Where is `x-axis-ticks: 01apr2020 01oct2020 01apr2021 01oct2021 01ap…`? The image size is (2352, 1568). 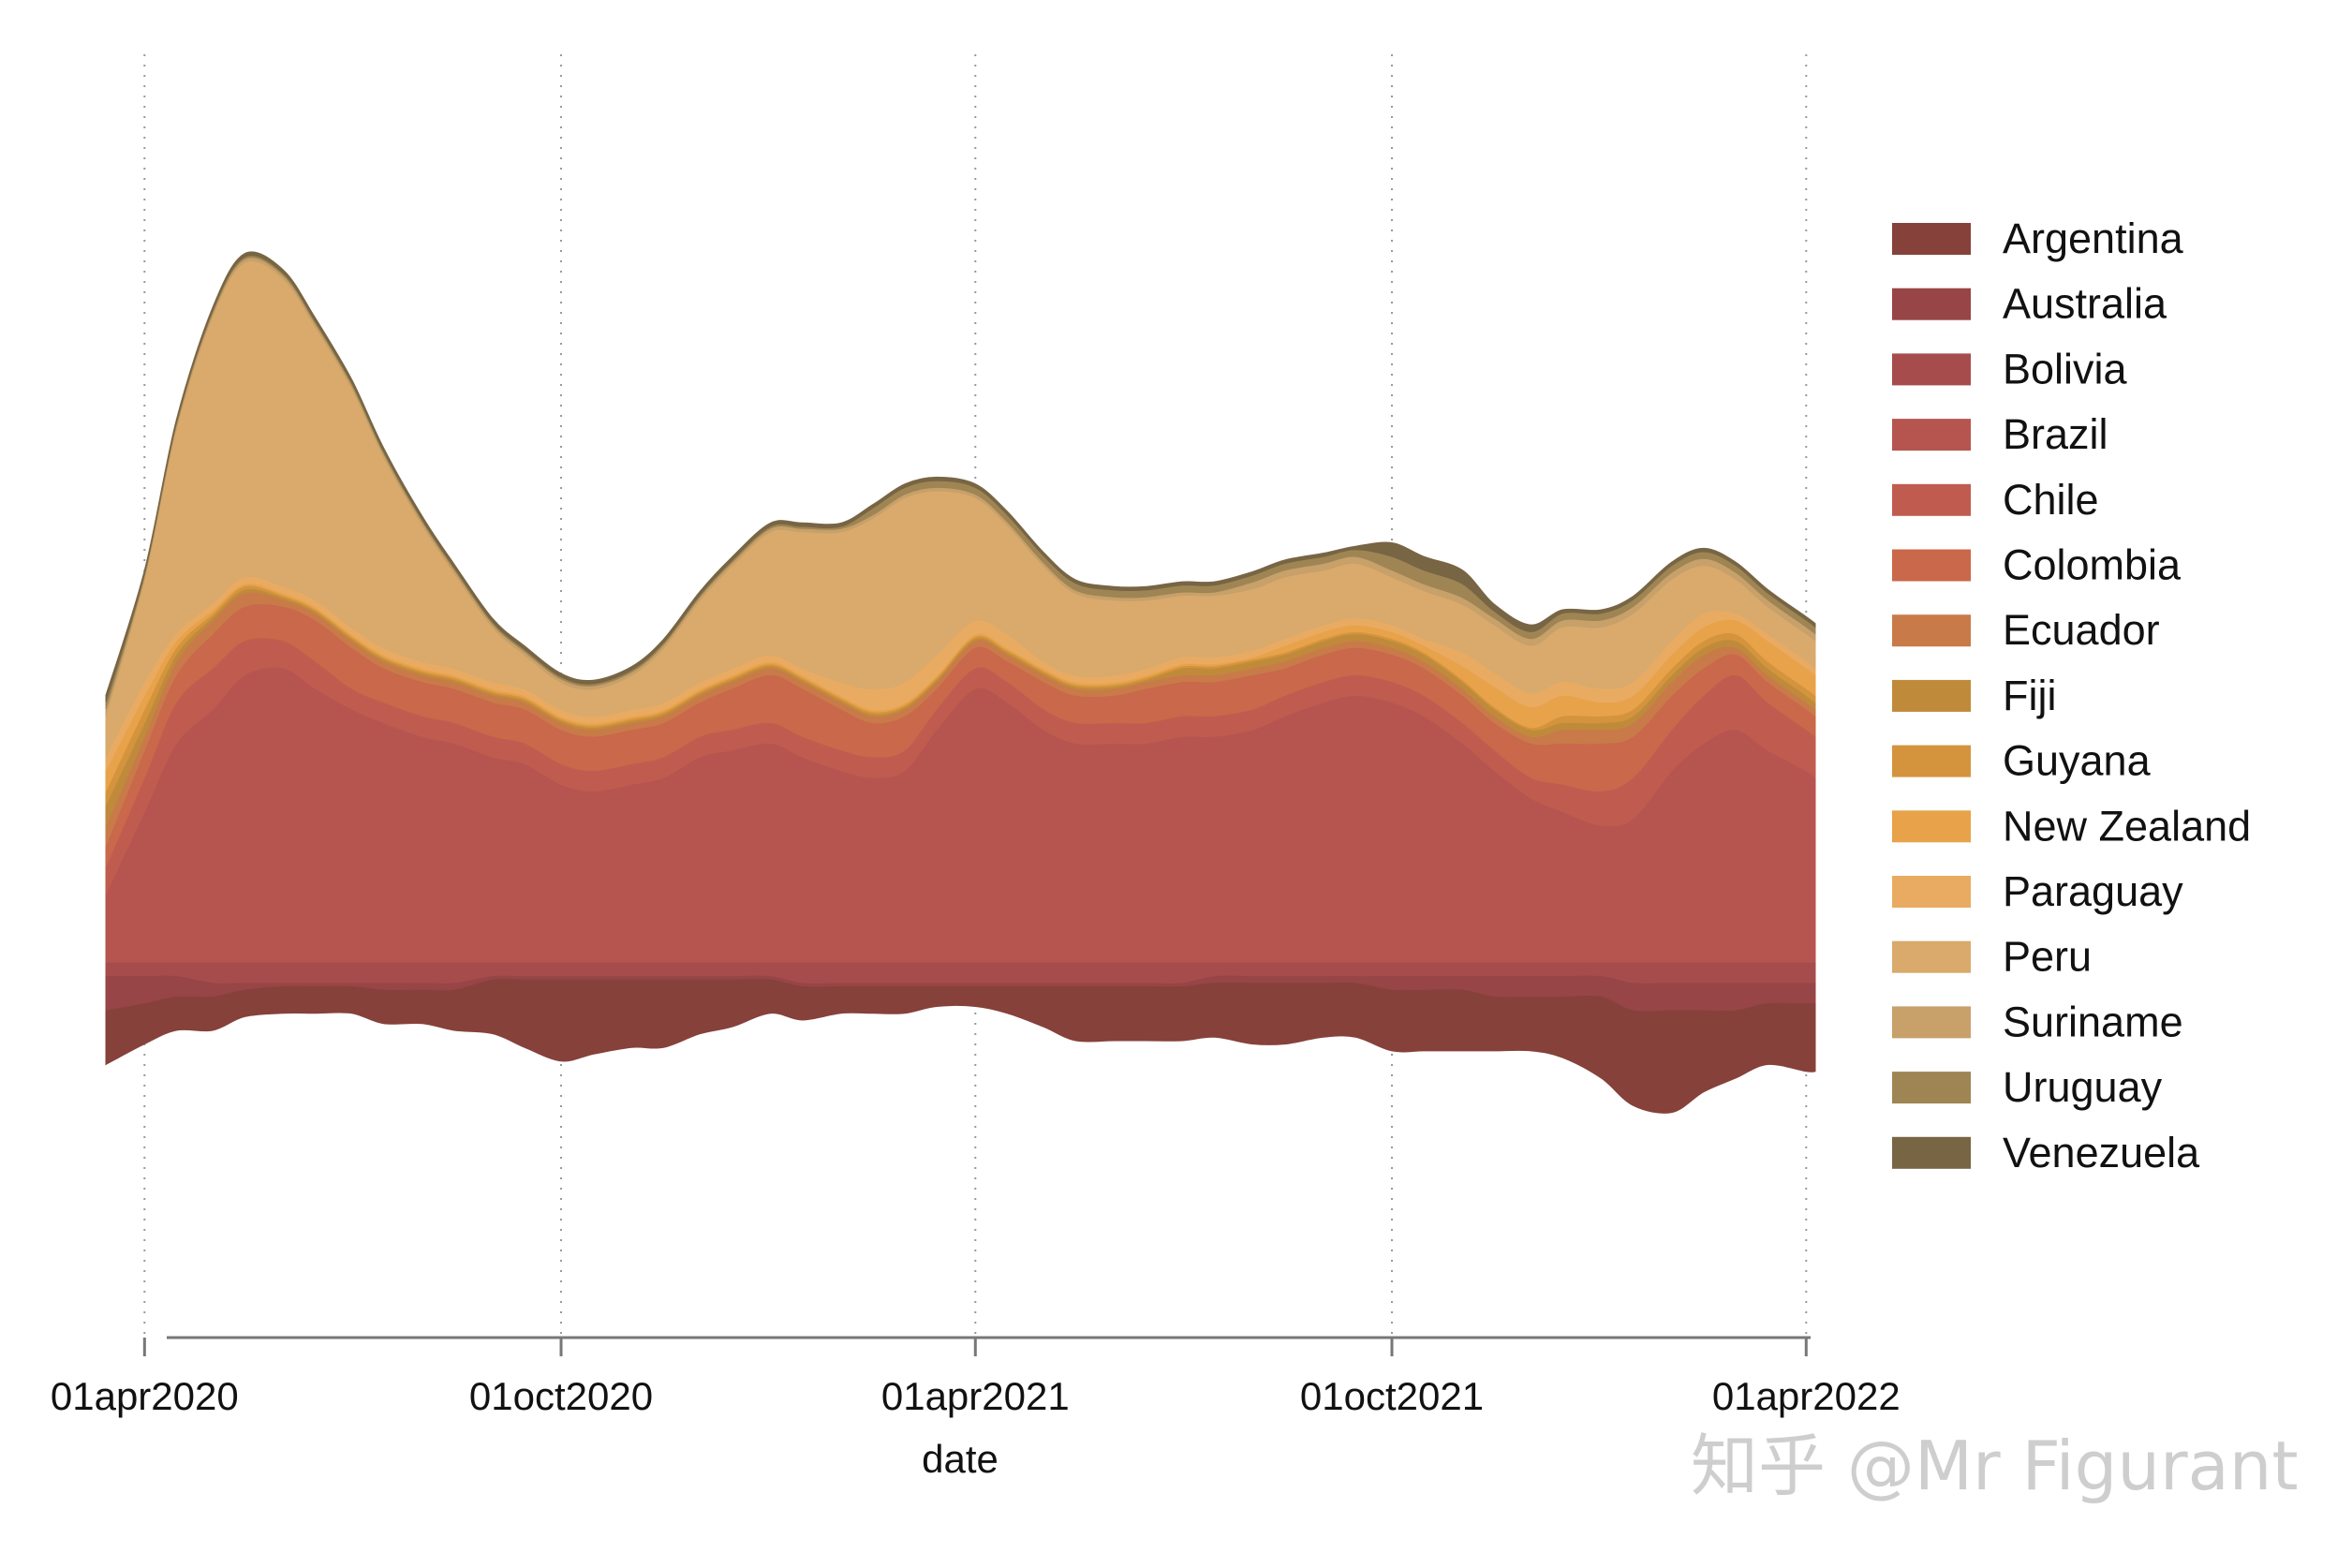 x-axis-ticks: 01apr2020 01oct2020 01apr2021 01oct2021 01ap… is located at coordinates (976, 1378).